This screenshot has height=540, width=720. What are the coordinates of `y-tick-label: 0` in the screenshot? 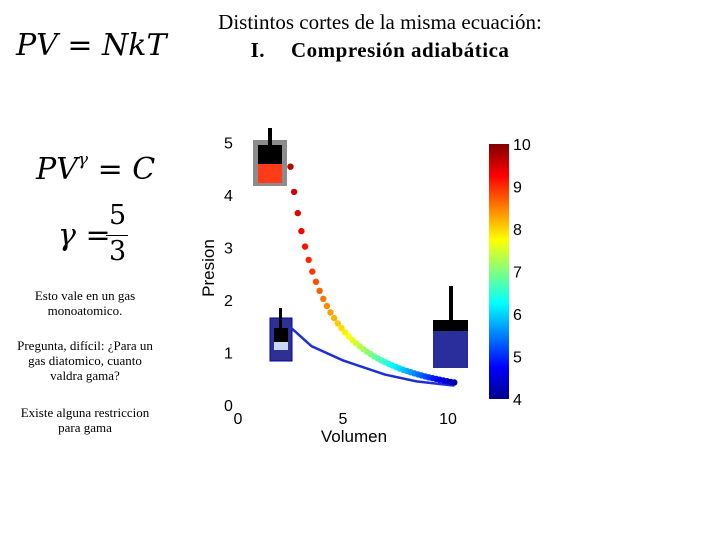 It's located at (228, 406).